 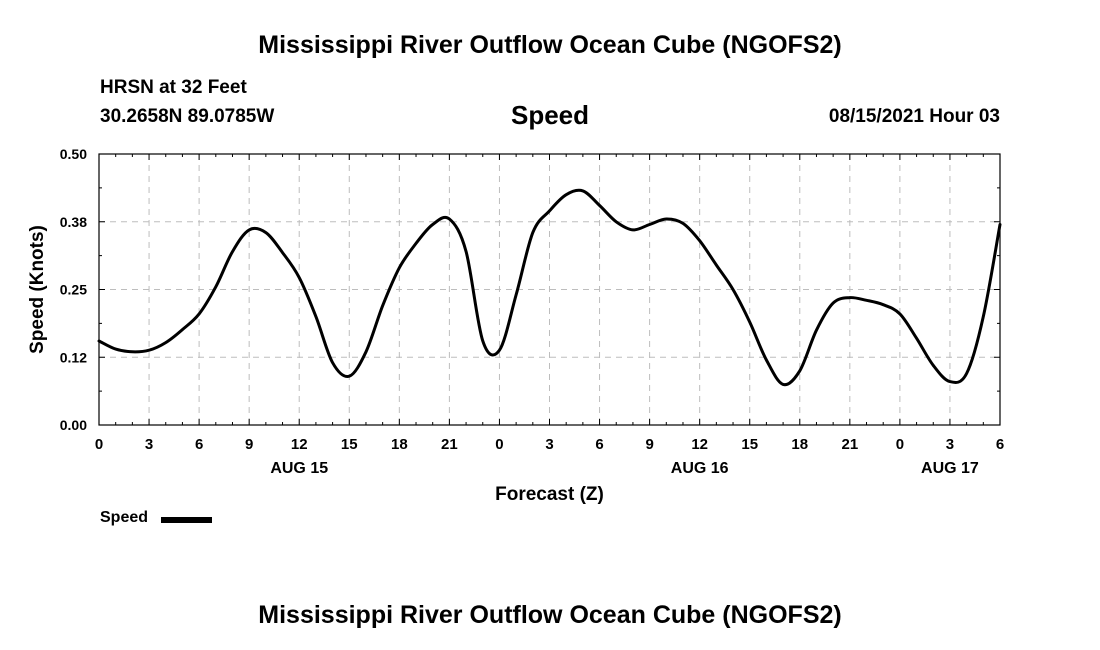 What do you see at coordinates (187, 116) in the screenshot?
I see `coordinates-label: 30.2658N 89.0785W` at bounding box center [187, 116].